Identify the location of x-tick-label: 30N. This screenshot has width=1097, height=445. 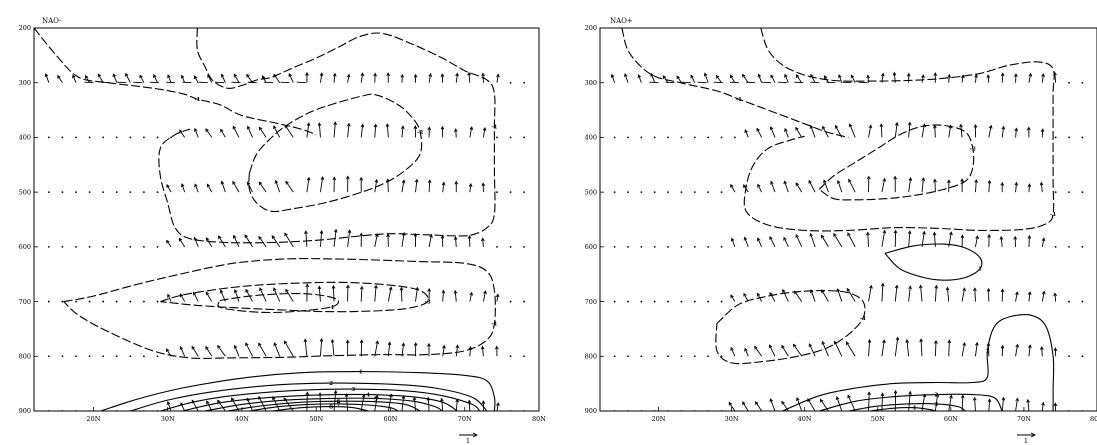
(732, 419).